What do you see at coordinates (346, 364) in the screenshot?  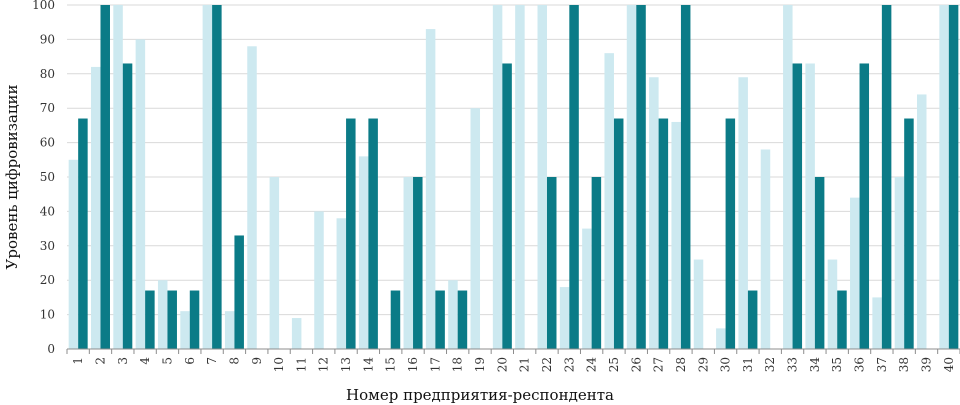 I see `x-tick-label: 13` at bounding box center [346, 364].